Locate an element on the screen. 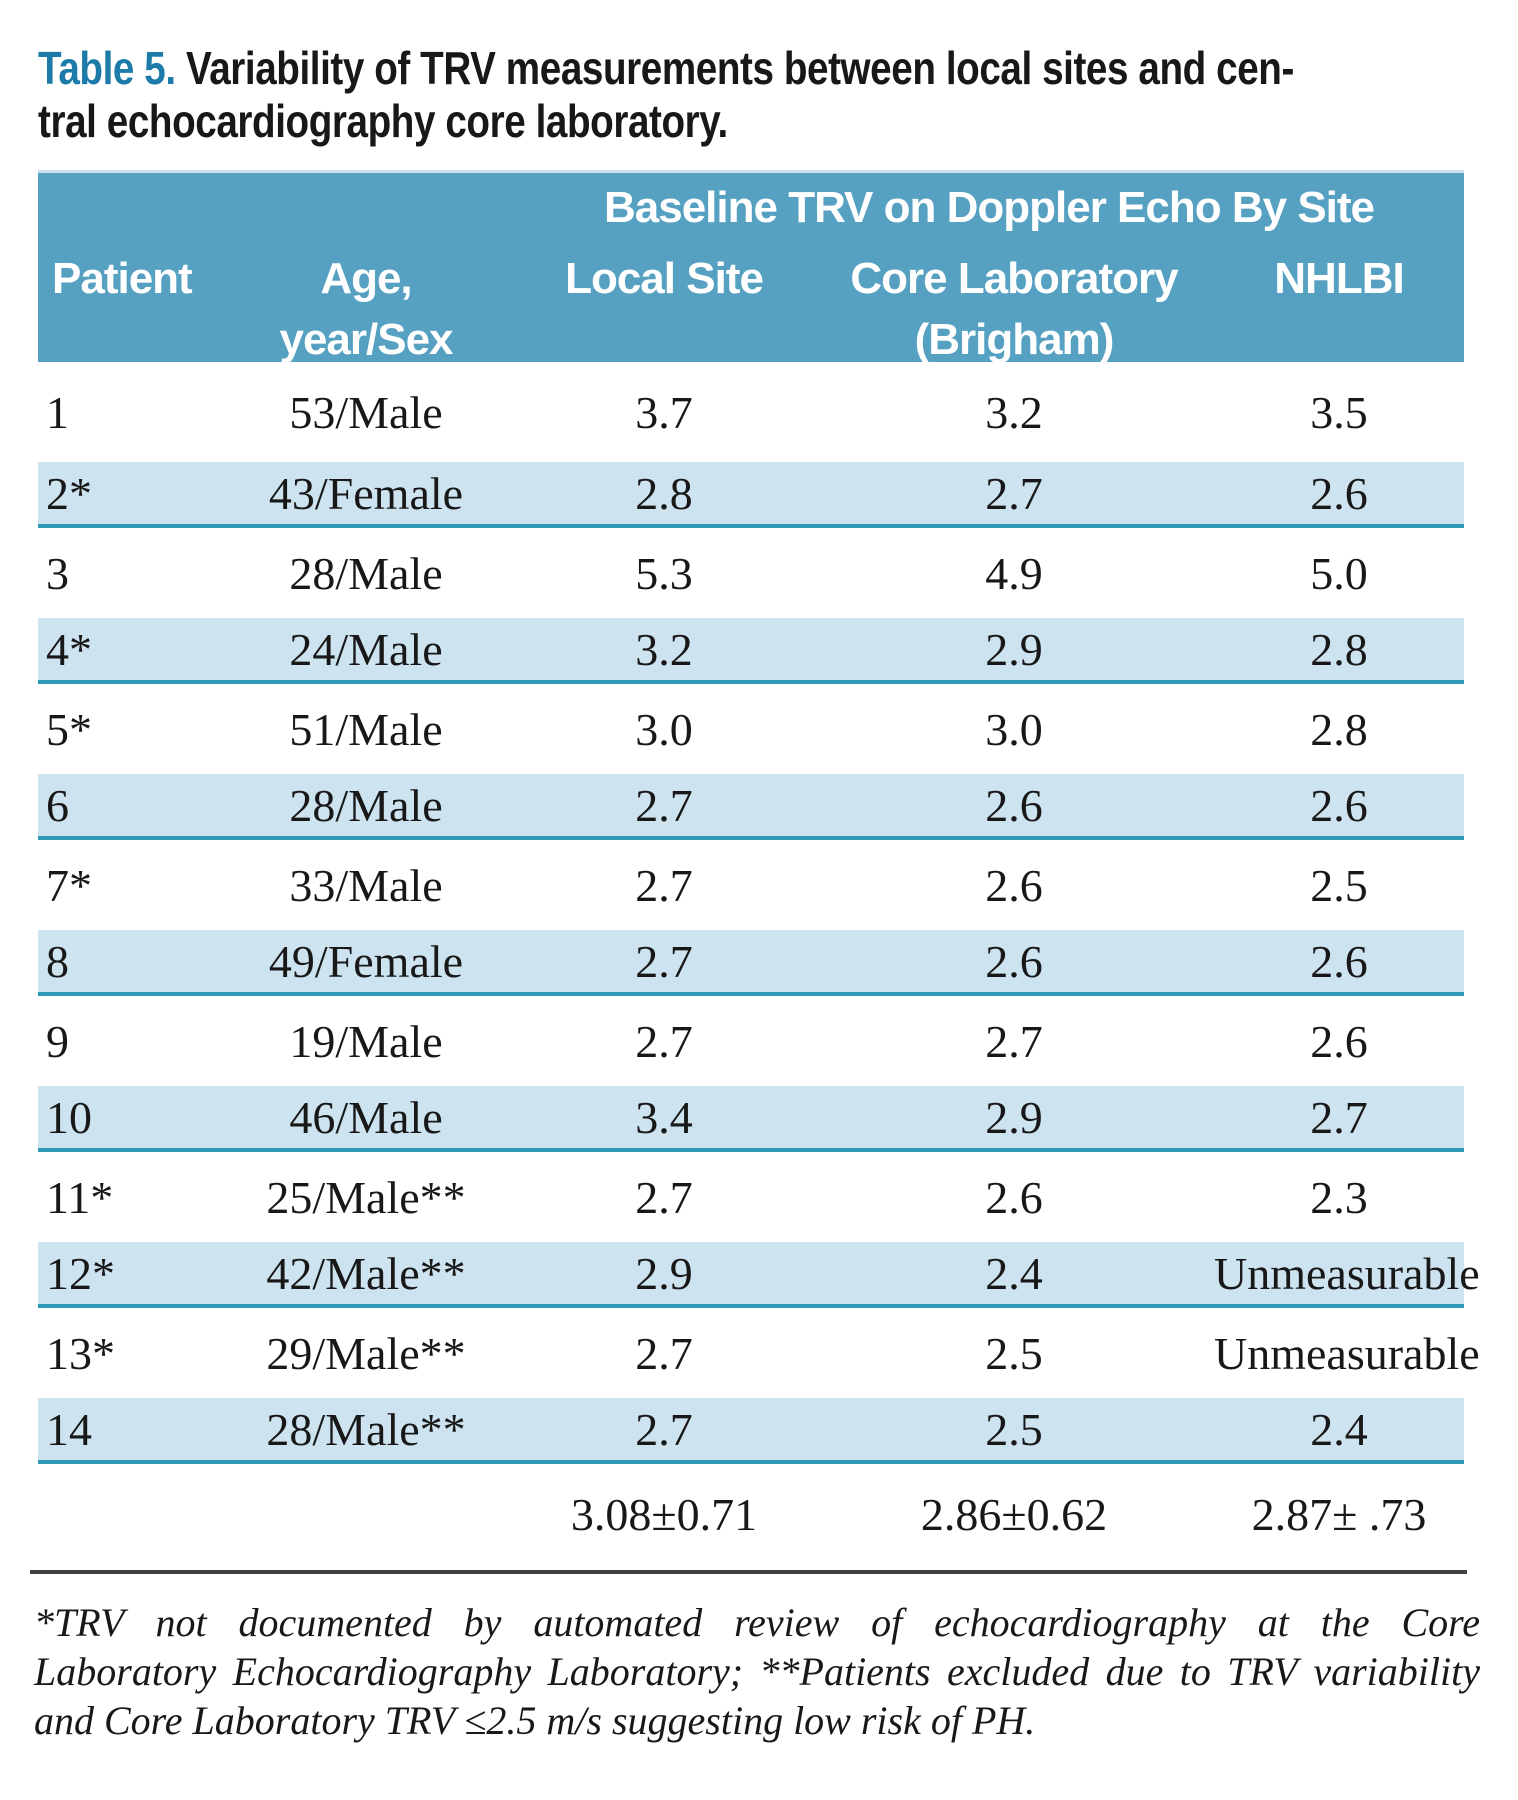 The image size is (1518, 1800). table-row: 9 19/Male 2.7 2.7 2.6 is located at coordinates (751, 1041).